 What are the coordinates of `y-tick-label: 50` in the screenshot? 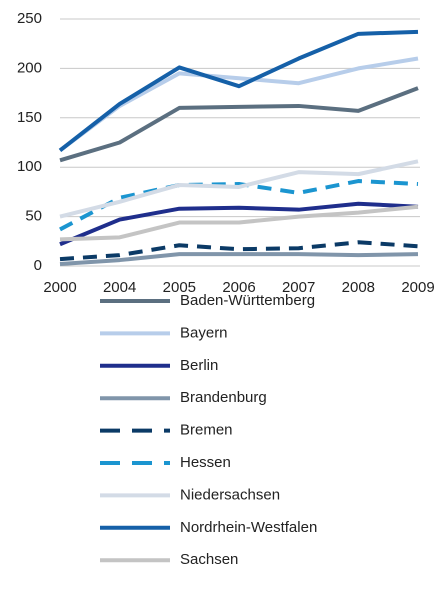 It's located at (33, 216).